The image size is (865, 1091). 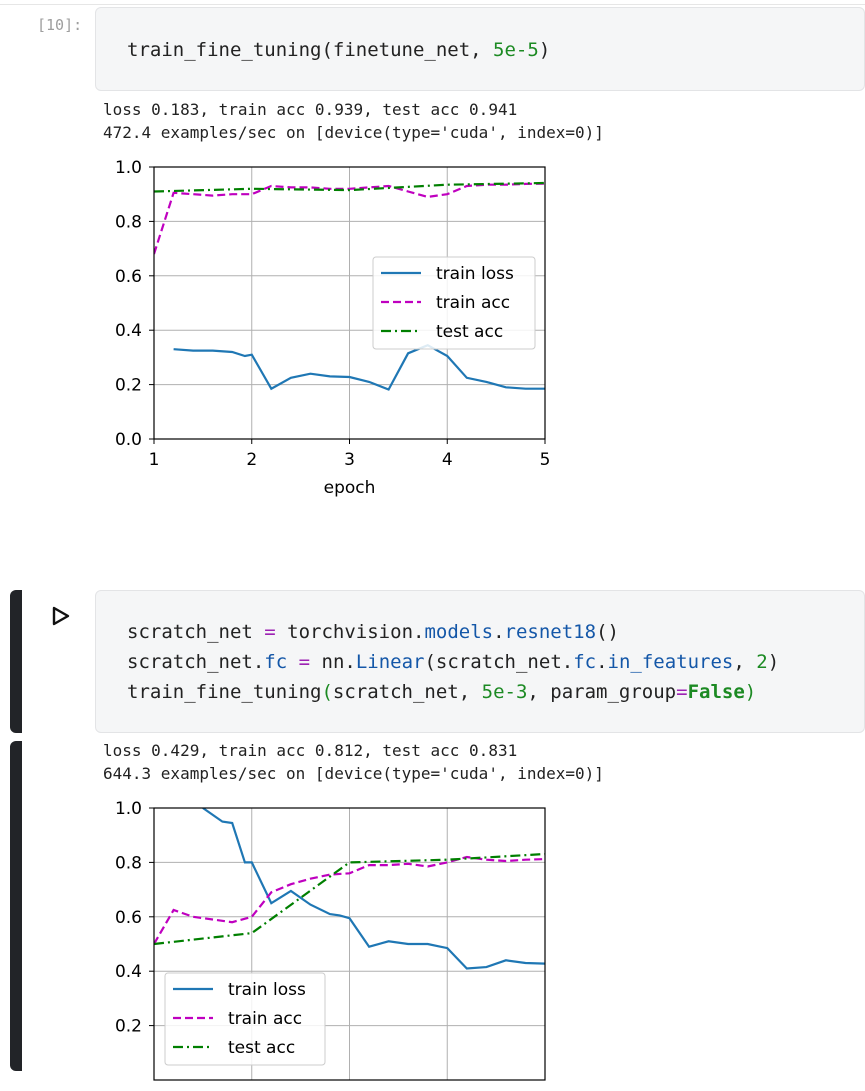 I want to click on legend-box, so click(x=454, y=303).